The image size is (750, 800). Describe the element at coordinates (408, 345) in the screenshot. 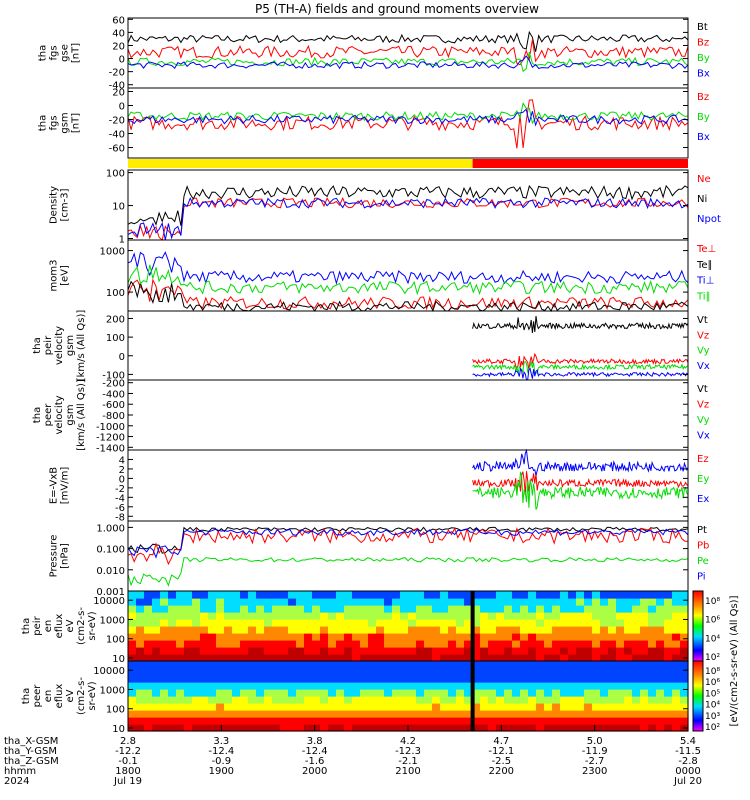

I see `panel-frame` at that location.